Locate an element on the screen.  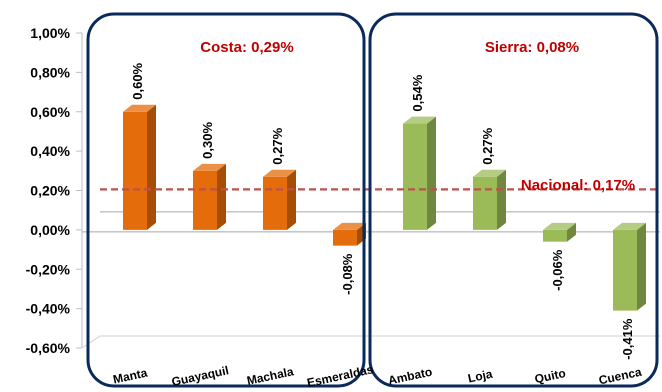
x-tick-label-manta: Manta is located at coordinates (130, 376).